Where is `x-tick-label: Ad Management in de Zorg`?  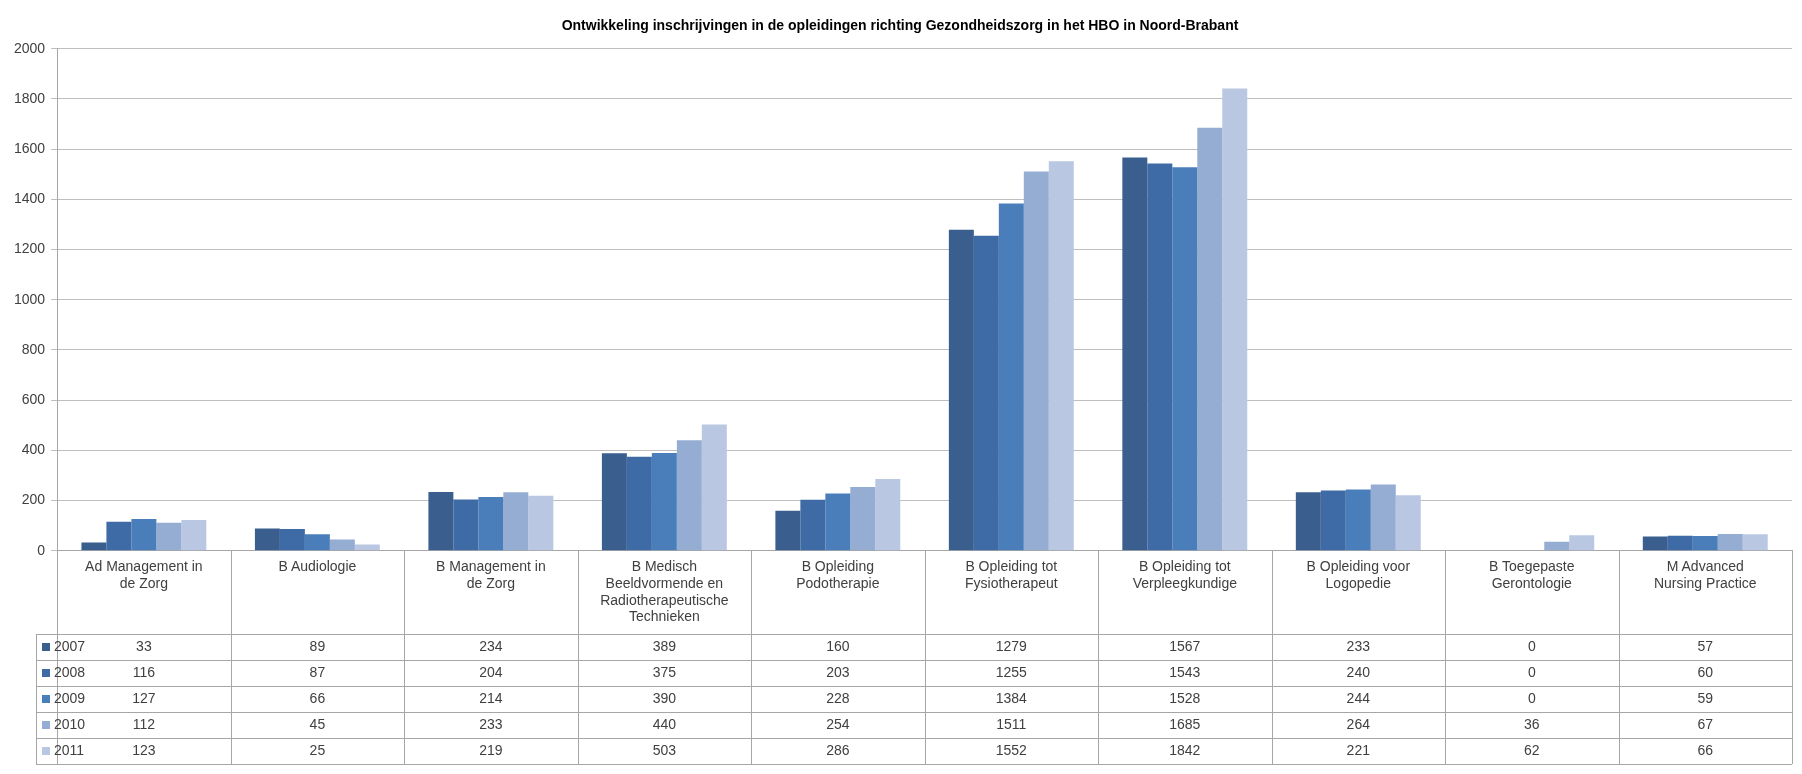
x-tick-label: Ad Management in de Zorg is located at coordinates (144, 574).